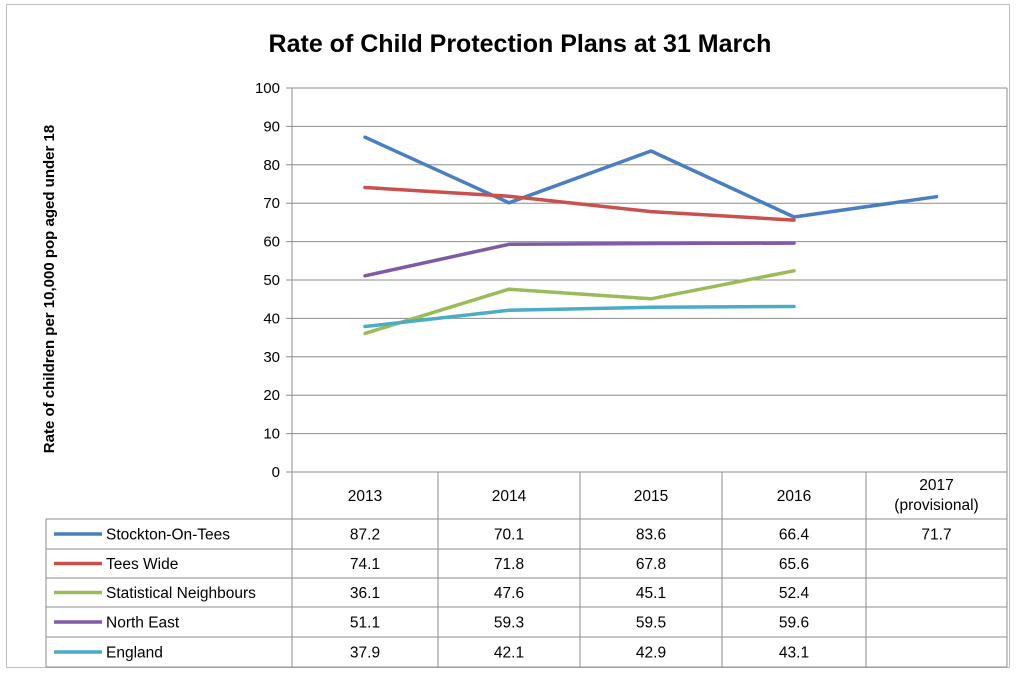 This screenshot has width=1020, height=675. Describe the element at coordinates (271, 165) in the screenshot. I see `y-tick-label: 80` at that location.